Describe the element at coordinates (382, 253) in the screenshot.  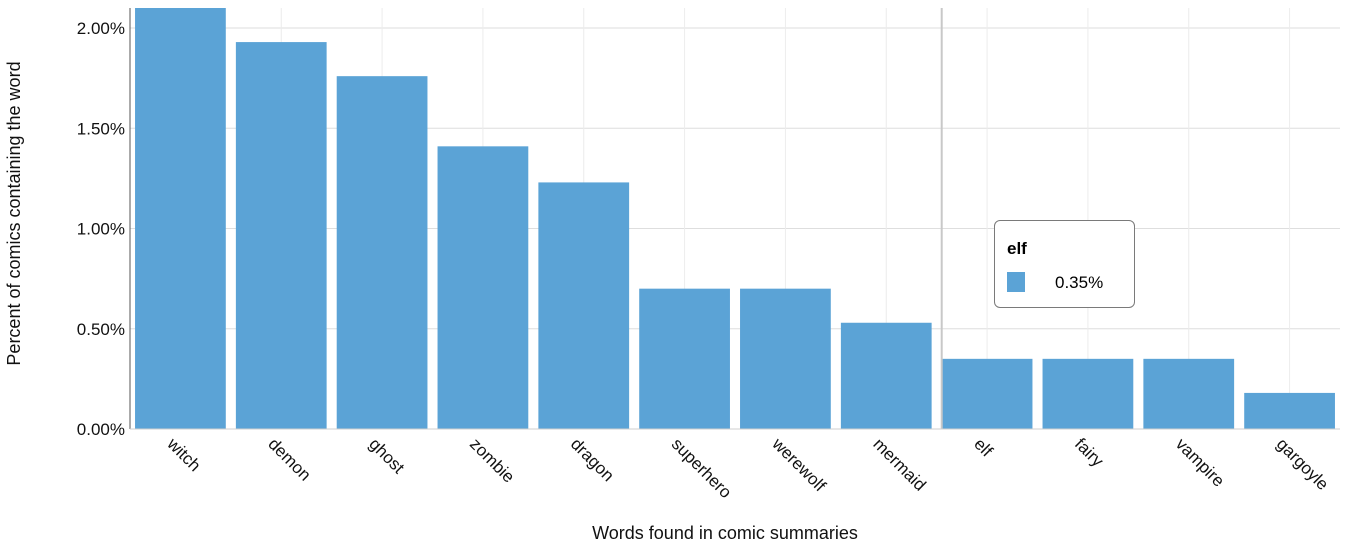
I see `bar-ghost` at that location.